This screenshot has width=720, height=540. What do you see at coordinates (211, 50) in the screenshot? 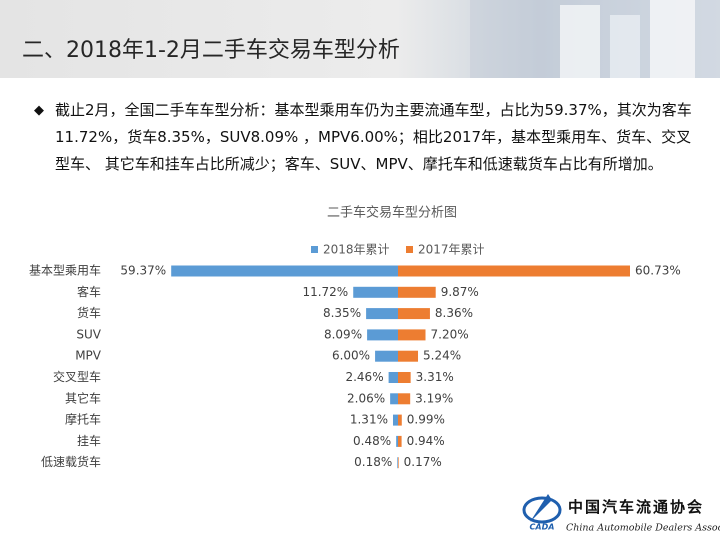
I see `slide-title: 二、2018年1-2月二手车交易车型分析` at bounding box center [211, 50].